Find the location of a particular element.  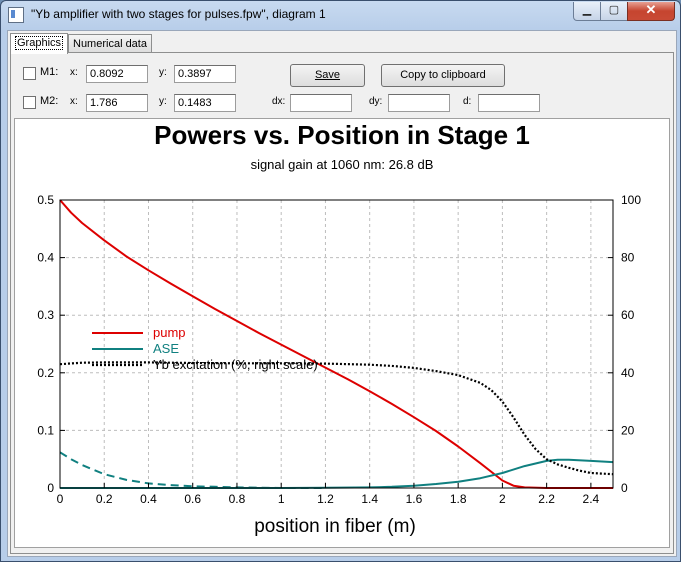

x-tick-label: 0.2 is located at coordinates (104, 499).